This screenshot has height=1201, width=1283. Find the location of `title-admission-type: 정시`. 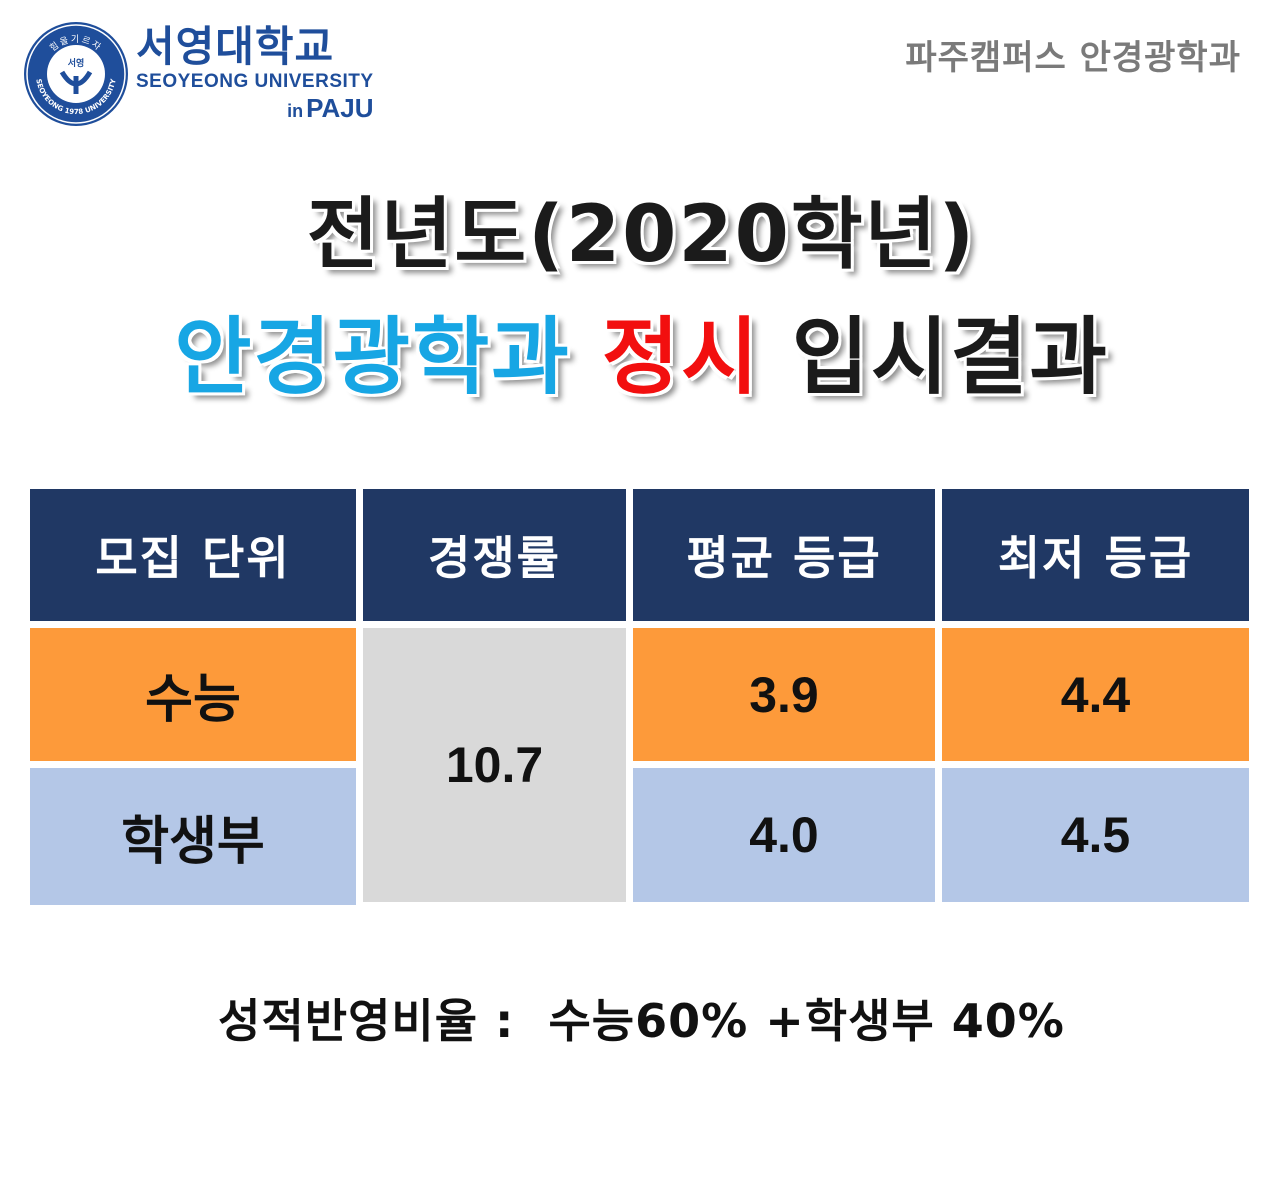

title-admission-type: 정시 is located at coordinates (681, 357).